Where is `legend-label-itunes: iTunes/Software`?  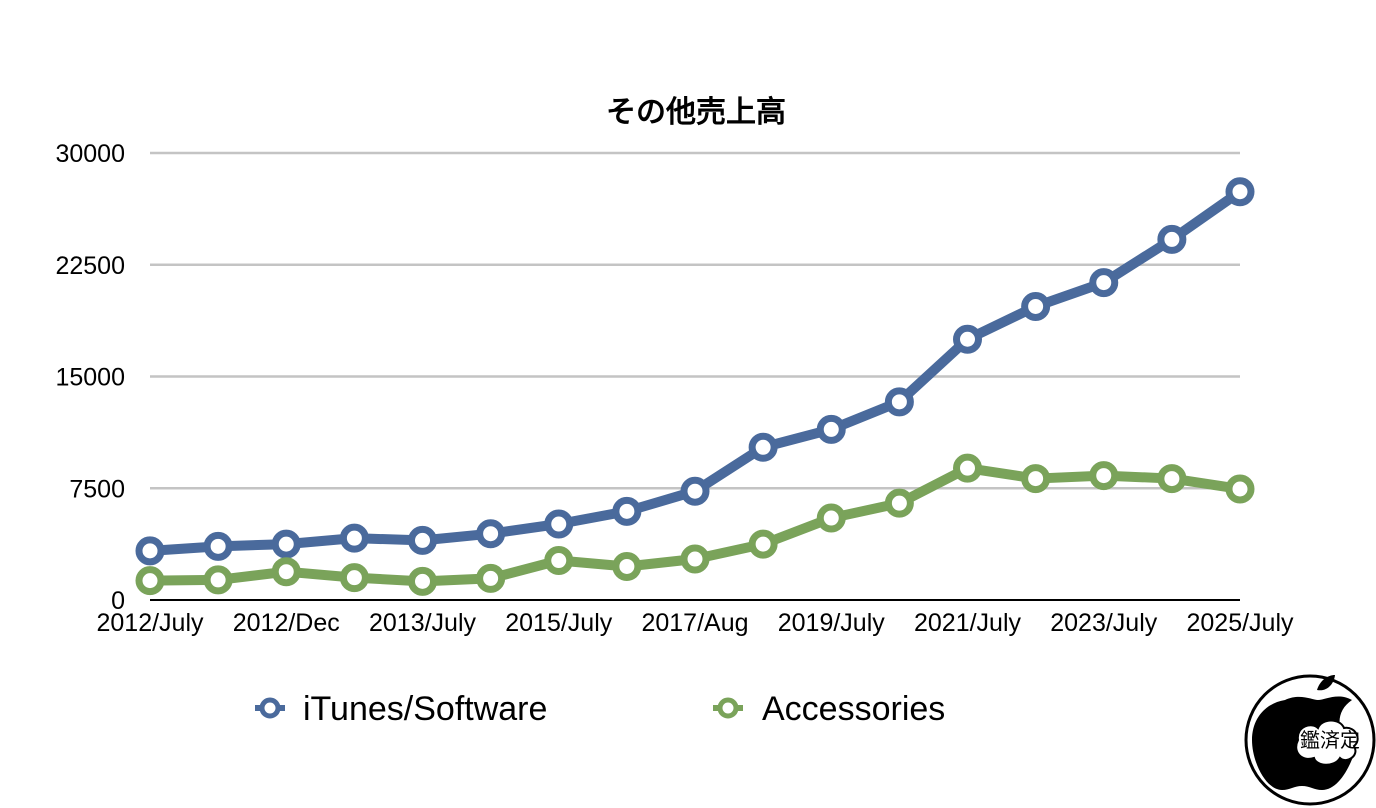 legend-label-itunes: iTunes/Software is located at coordinates (425, 709).